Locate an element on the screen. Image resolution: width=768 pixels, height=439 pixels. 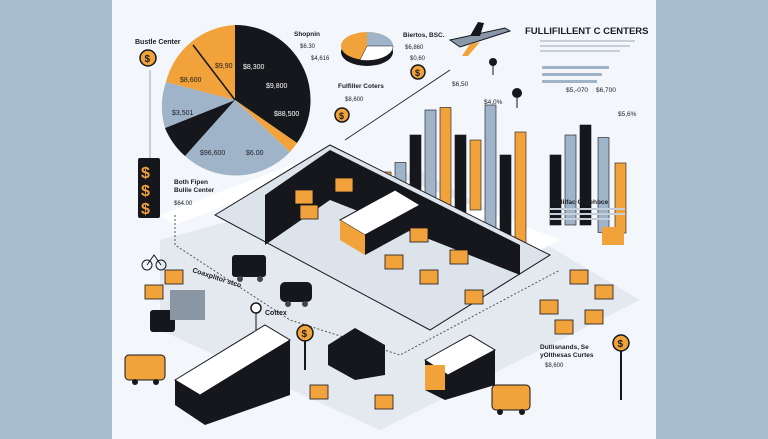
bar-value-label: $5,6% is located at coordinates (627, 114).